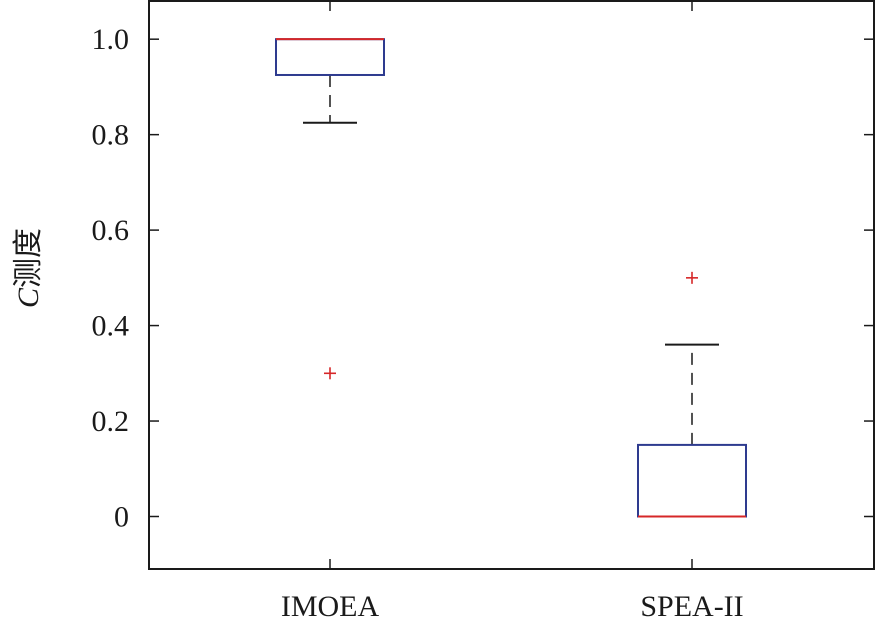  I want to click on x-tick-label: SPEA-II, so click(691, 606).